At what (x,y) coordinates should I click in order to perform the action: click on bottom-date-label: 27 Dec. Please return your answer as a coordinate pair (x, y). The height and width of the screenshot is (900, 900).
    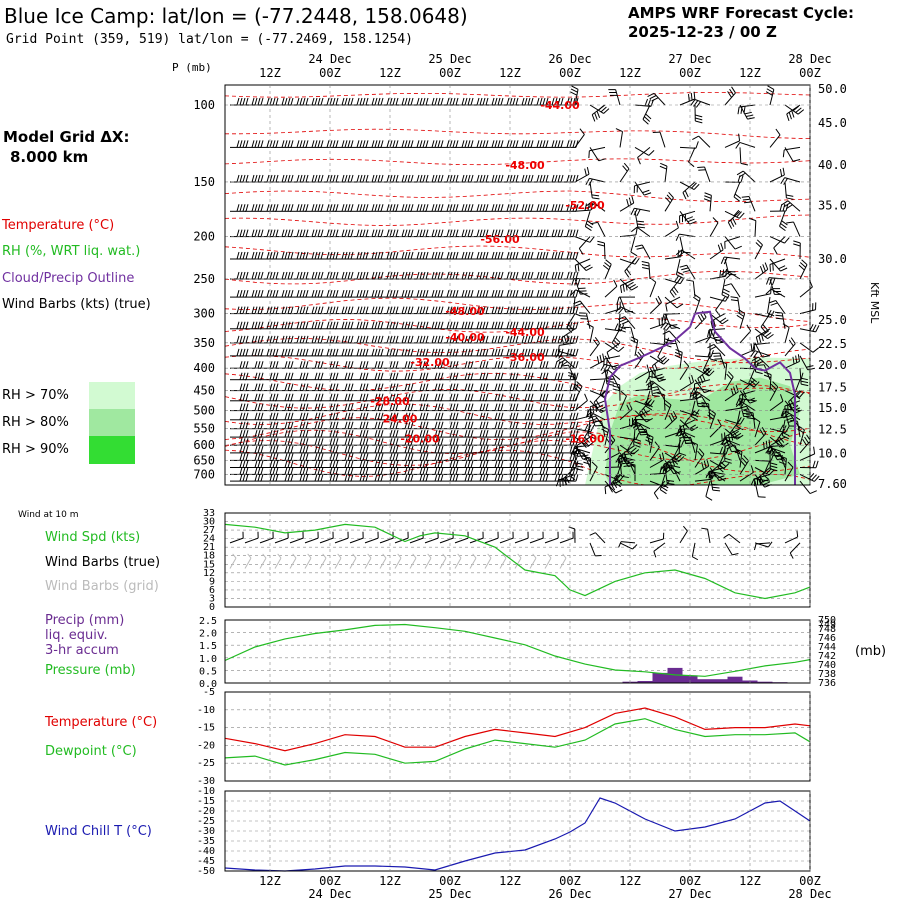
    Looking at the image, I should click on (689, 893).